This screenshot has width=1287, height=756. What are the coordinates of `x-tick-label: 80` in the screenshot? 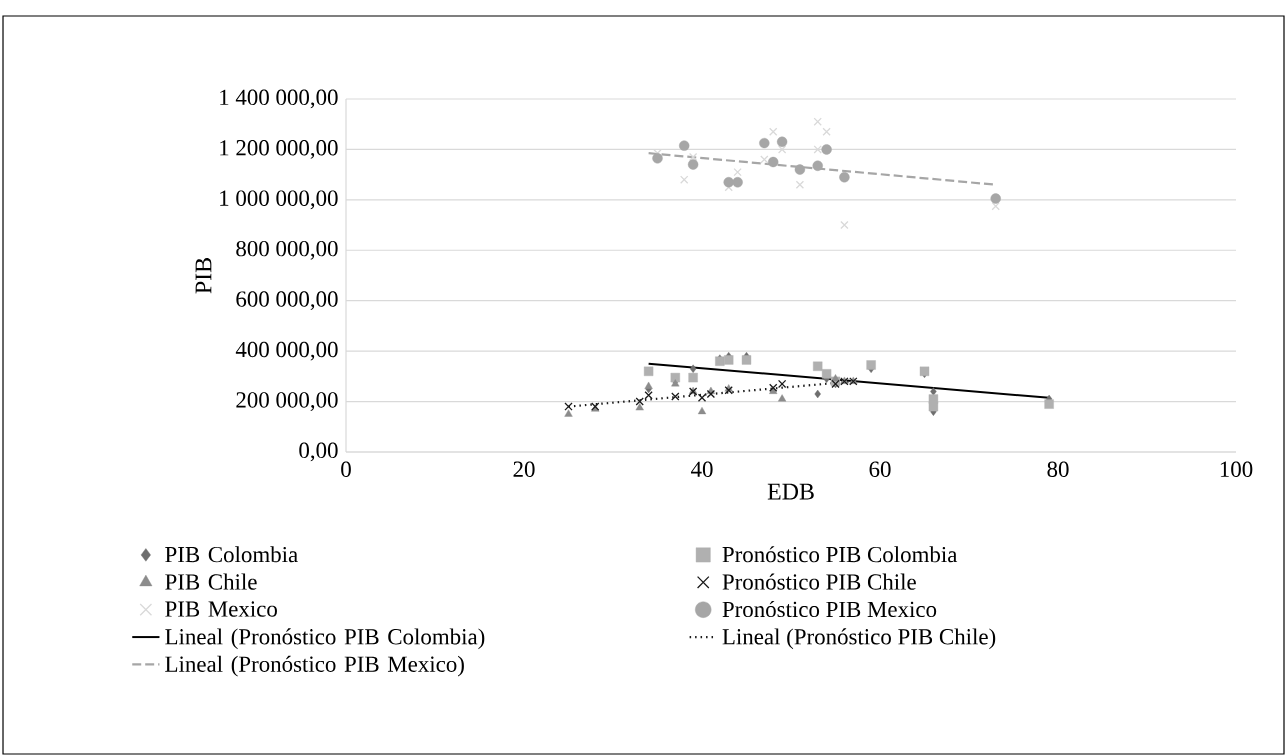 It's located at (1058, 469).